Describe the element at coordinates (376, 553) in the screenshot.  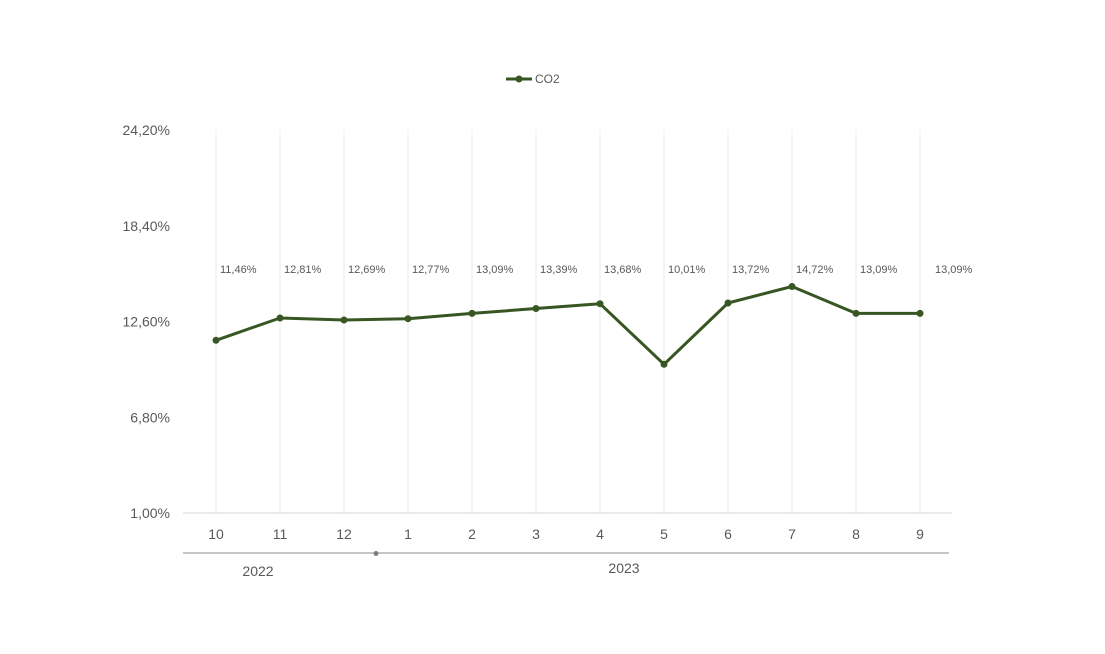
I see `year-separator-marker` at that location.